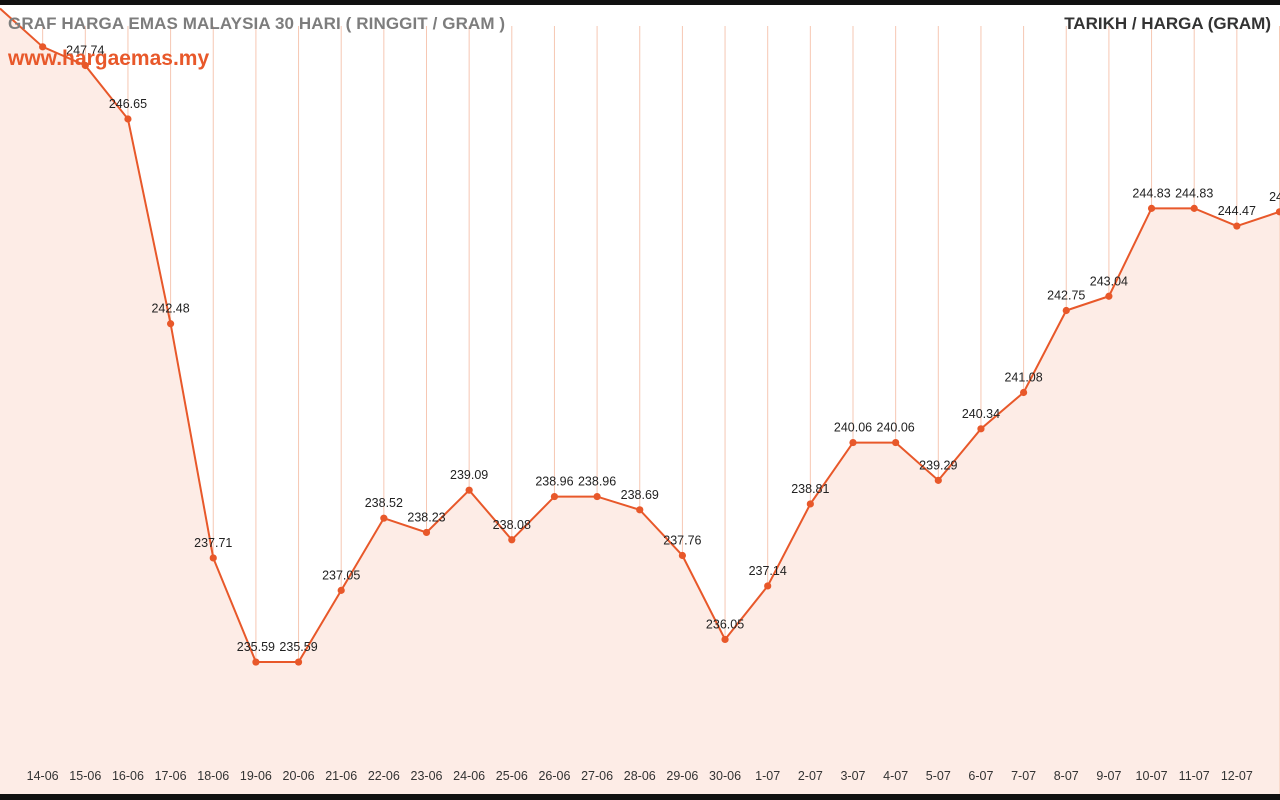 The height and width of the screenshot is (800, 1280). I want to click on value-label: 237.14, so click(768, 571).